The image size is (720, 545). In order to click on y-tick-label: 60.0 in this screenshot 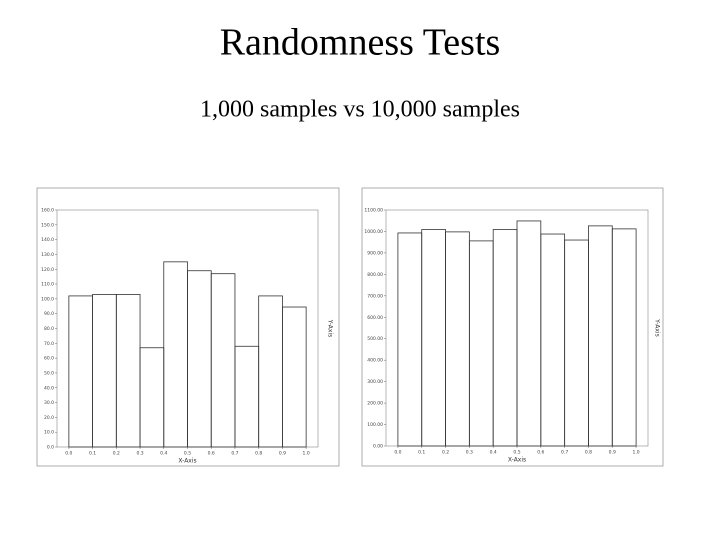, I will do `click(49, 359)`.